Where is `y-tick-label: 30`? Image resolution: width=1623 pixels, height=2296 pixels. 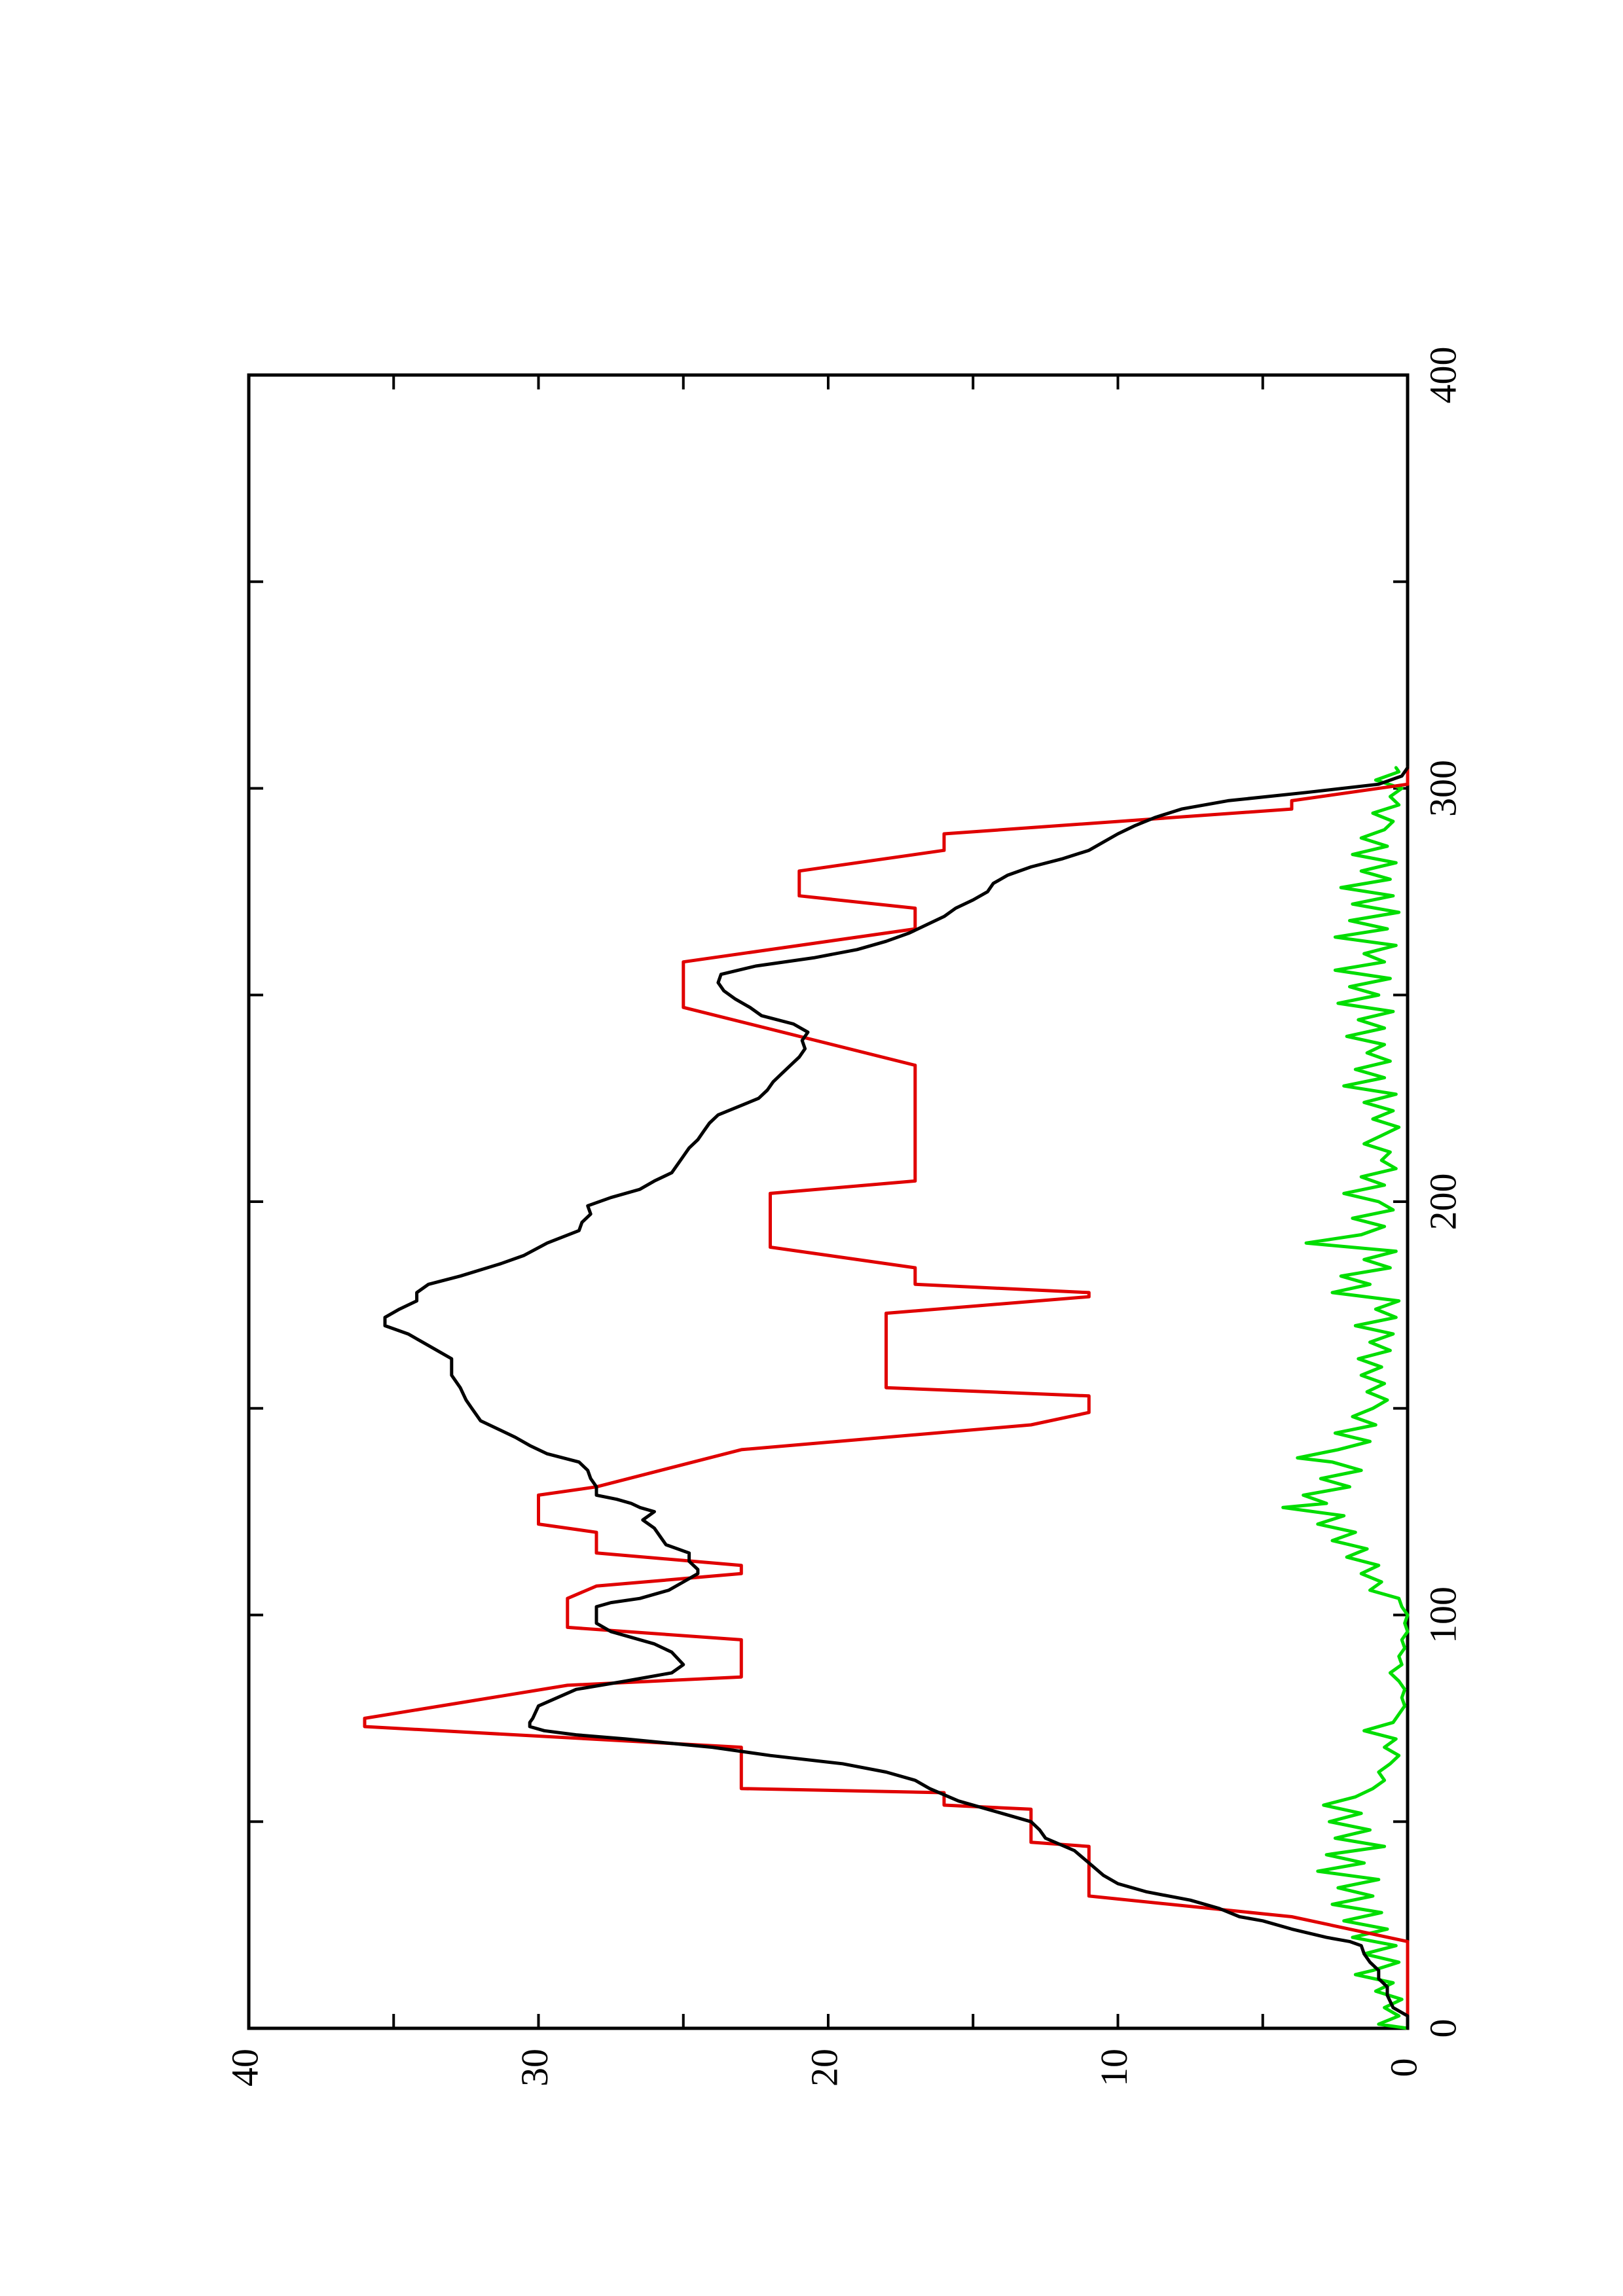 y-tick-label: 30 is located at coordinates (534, 2068).